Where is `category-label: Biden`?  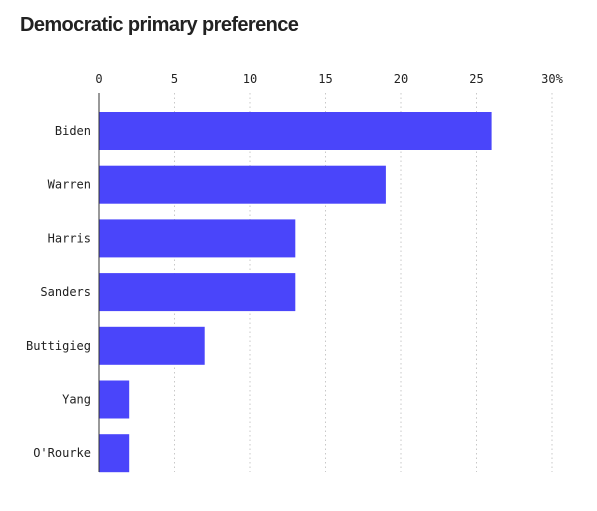
category-label: Biden is located at coordinates (73, 131).